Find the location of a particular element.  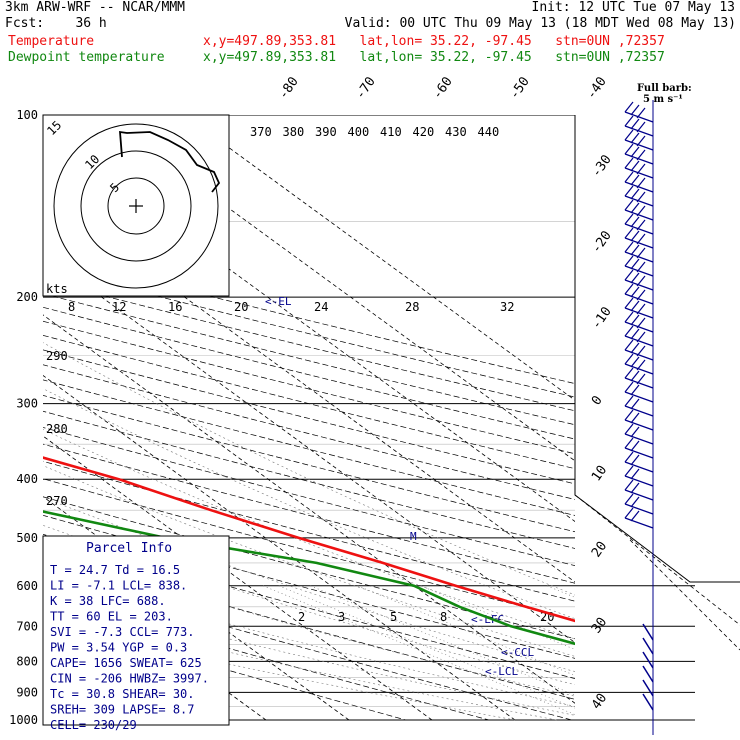

wind-barbs: Full barb:5 m s⁻¹ is located at coordinates (658, 409).